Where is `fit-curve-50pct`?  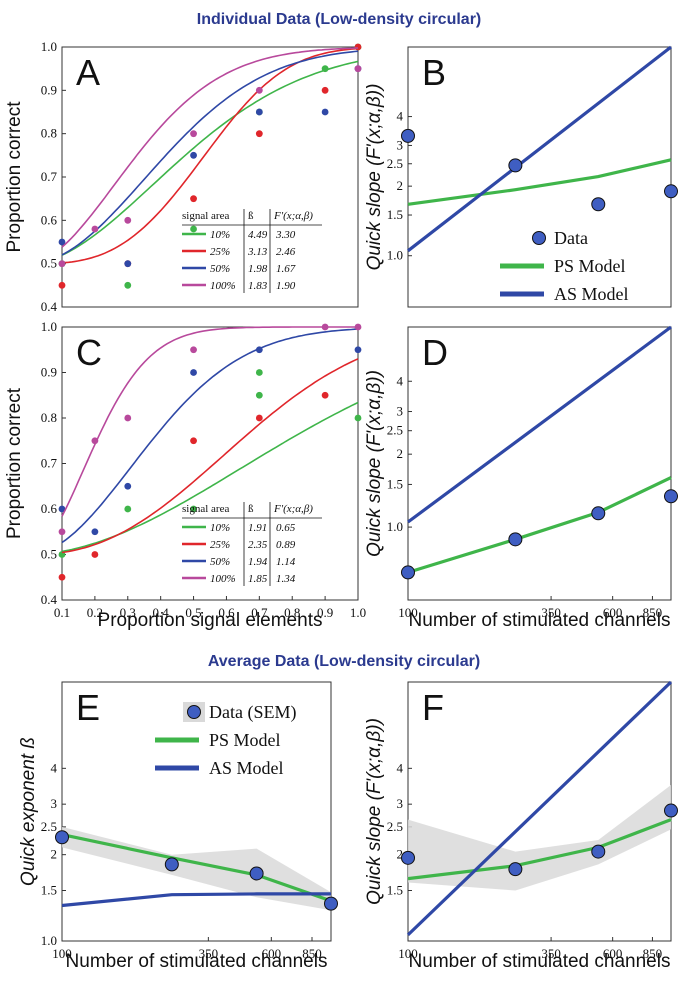 fit-curve-50pct is located at coordinates (210, 153).